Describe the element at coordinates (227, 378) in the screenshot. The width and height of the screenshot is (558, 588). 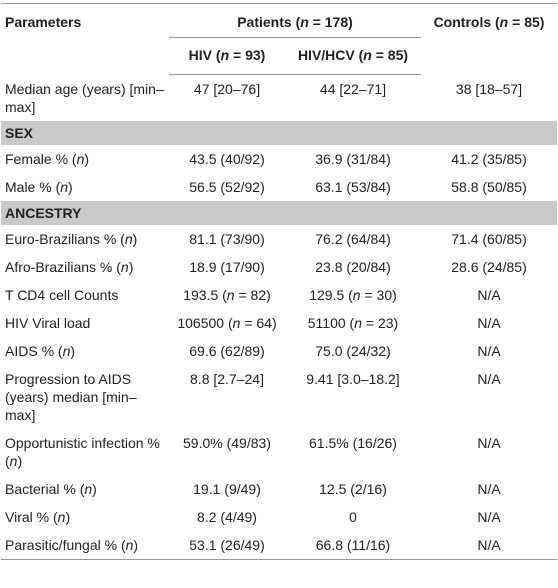
I see `table-cell: 8.8 [2.7–24]` at that location.